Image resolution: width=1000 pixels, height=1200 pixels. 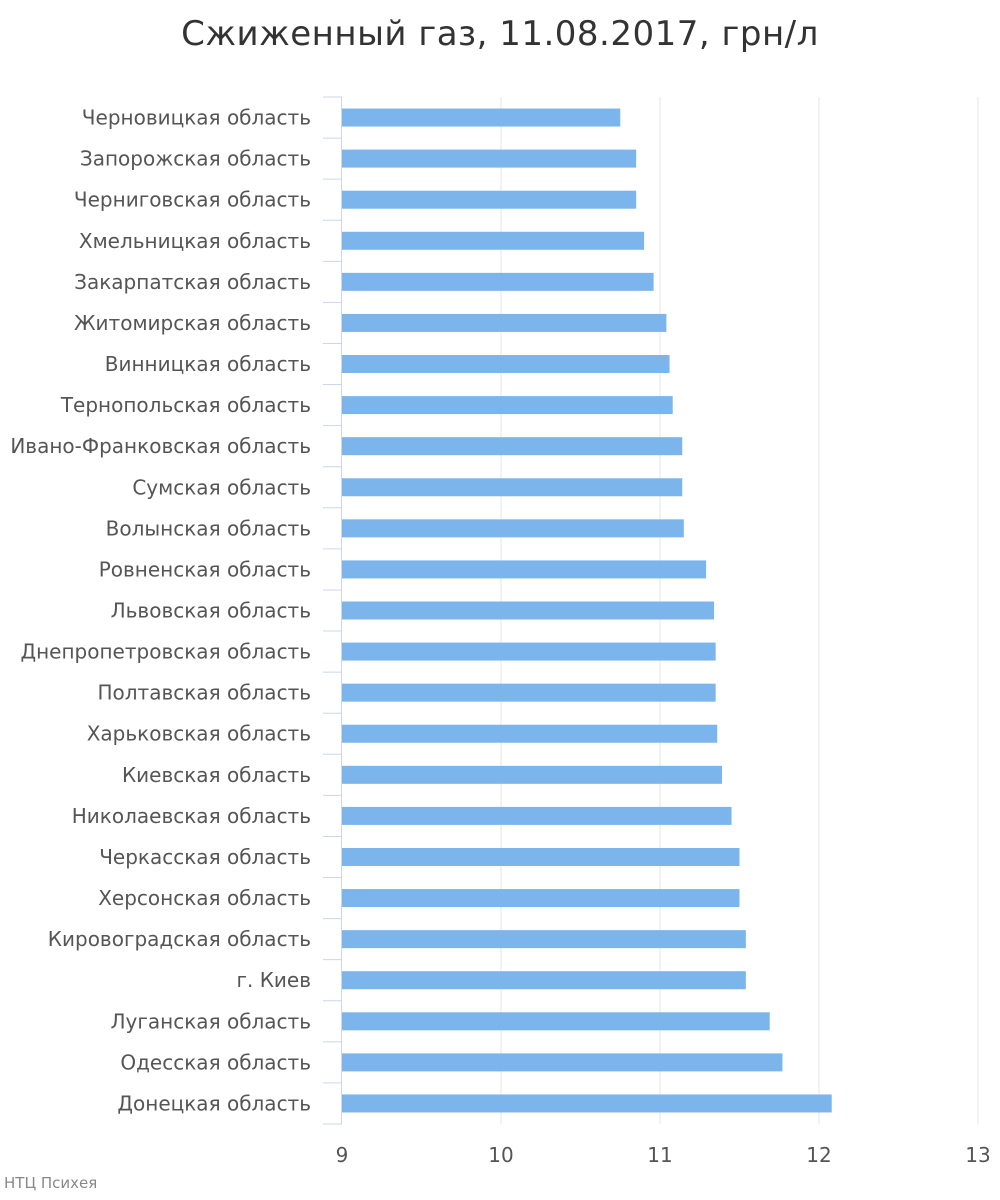 What do you see at coordinates (211, 1021) in the screenshot?
I see `category-label: Луганская область` at bounding box center [211, 1021].